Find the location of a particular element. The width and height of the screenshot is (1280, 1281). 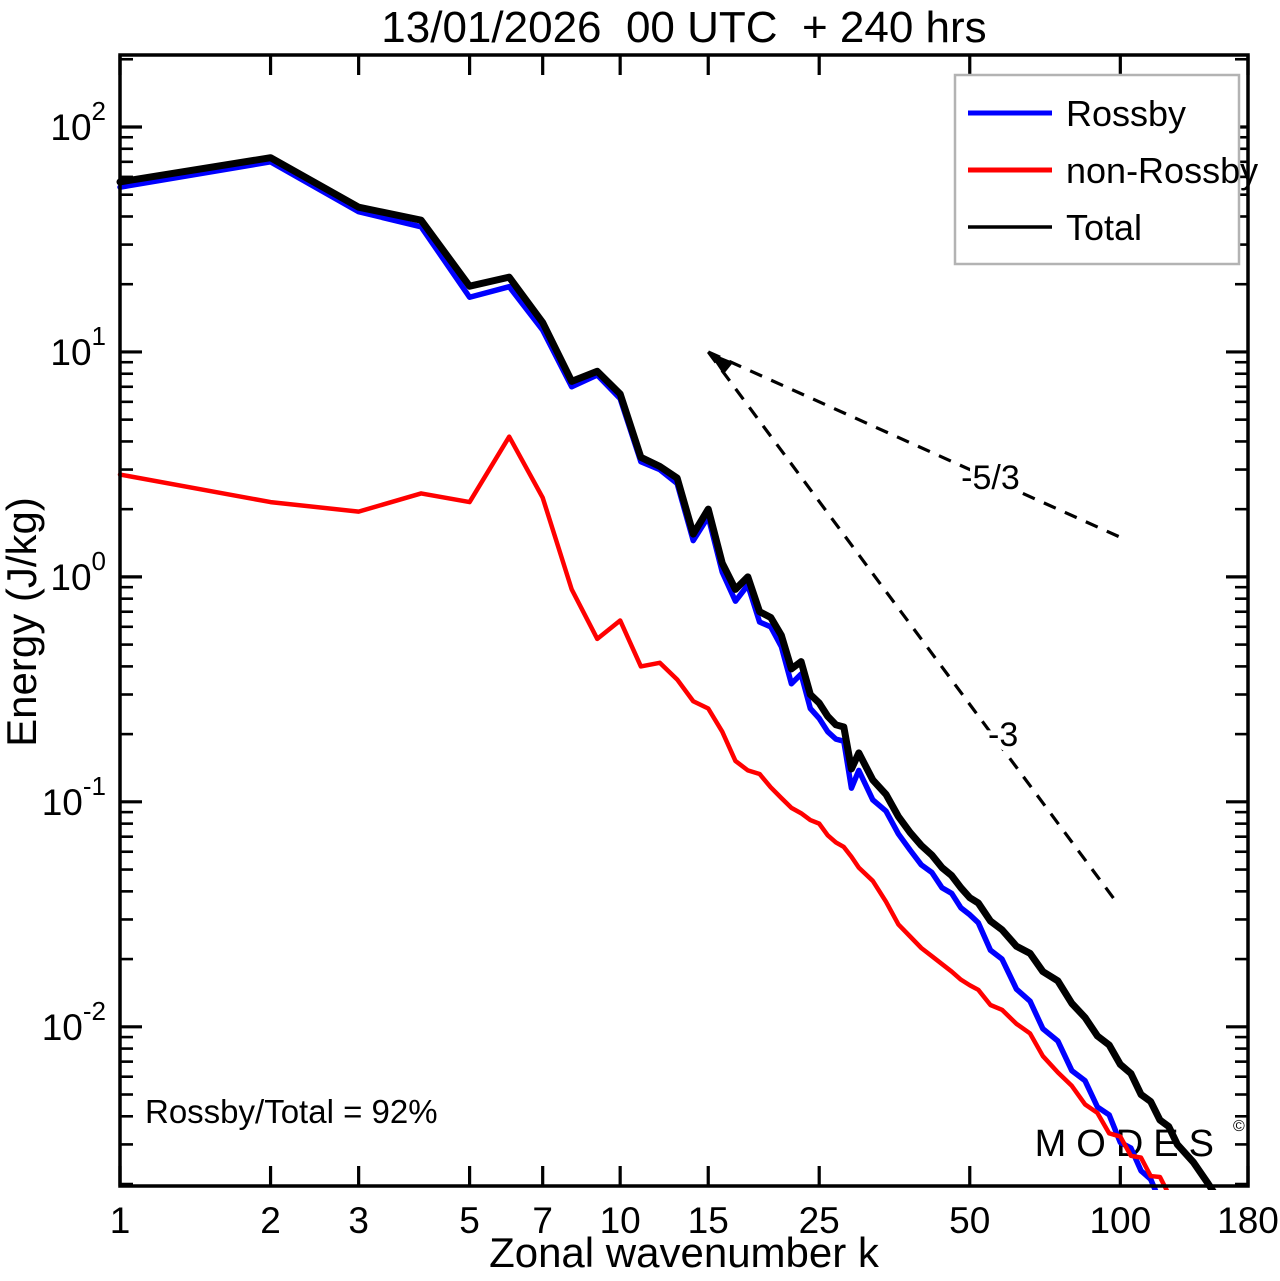

legend-label-total: Total is located at coordinates (1104, 227).